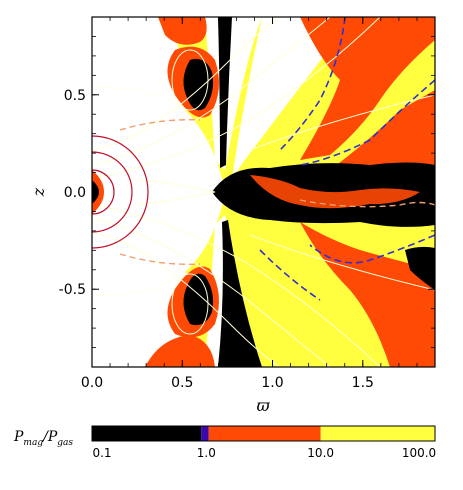  I want to click on region-orange-upper-band, so click(382, 130).